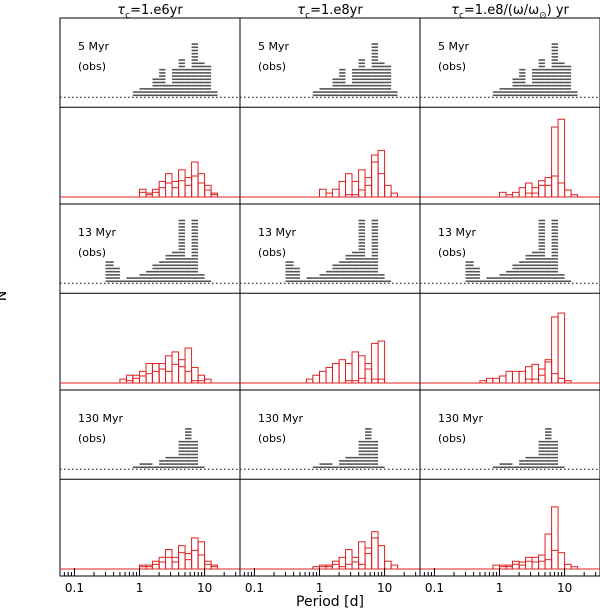 Image resolution: width=600 pixels, height=611 pixels. I want to click on x-tick-label: 10, so click(384, 588).